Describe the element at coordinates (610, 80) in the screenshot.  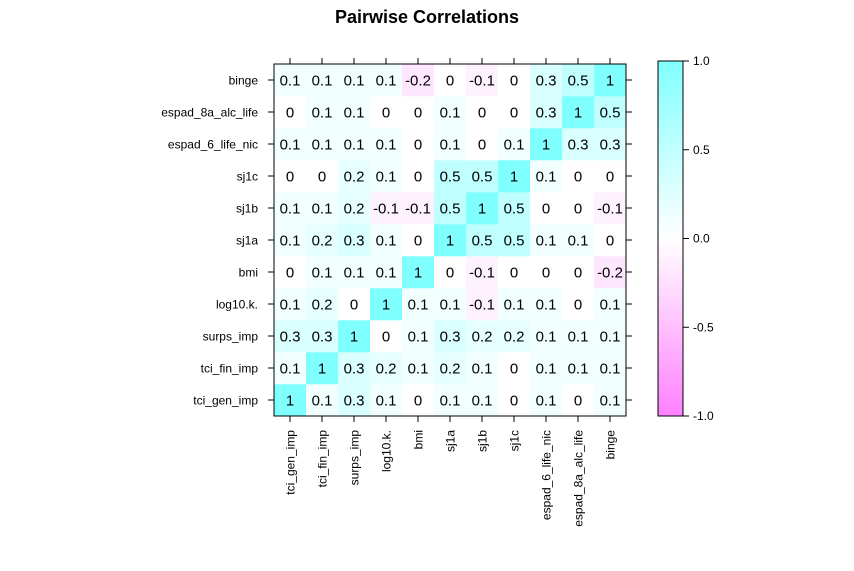
I see `heatmap-cell-binge-binge` at that location.